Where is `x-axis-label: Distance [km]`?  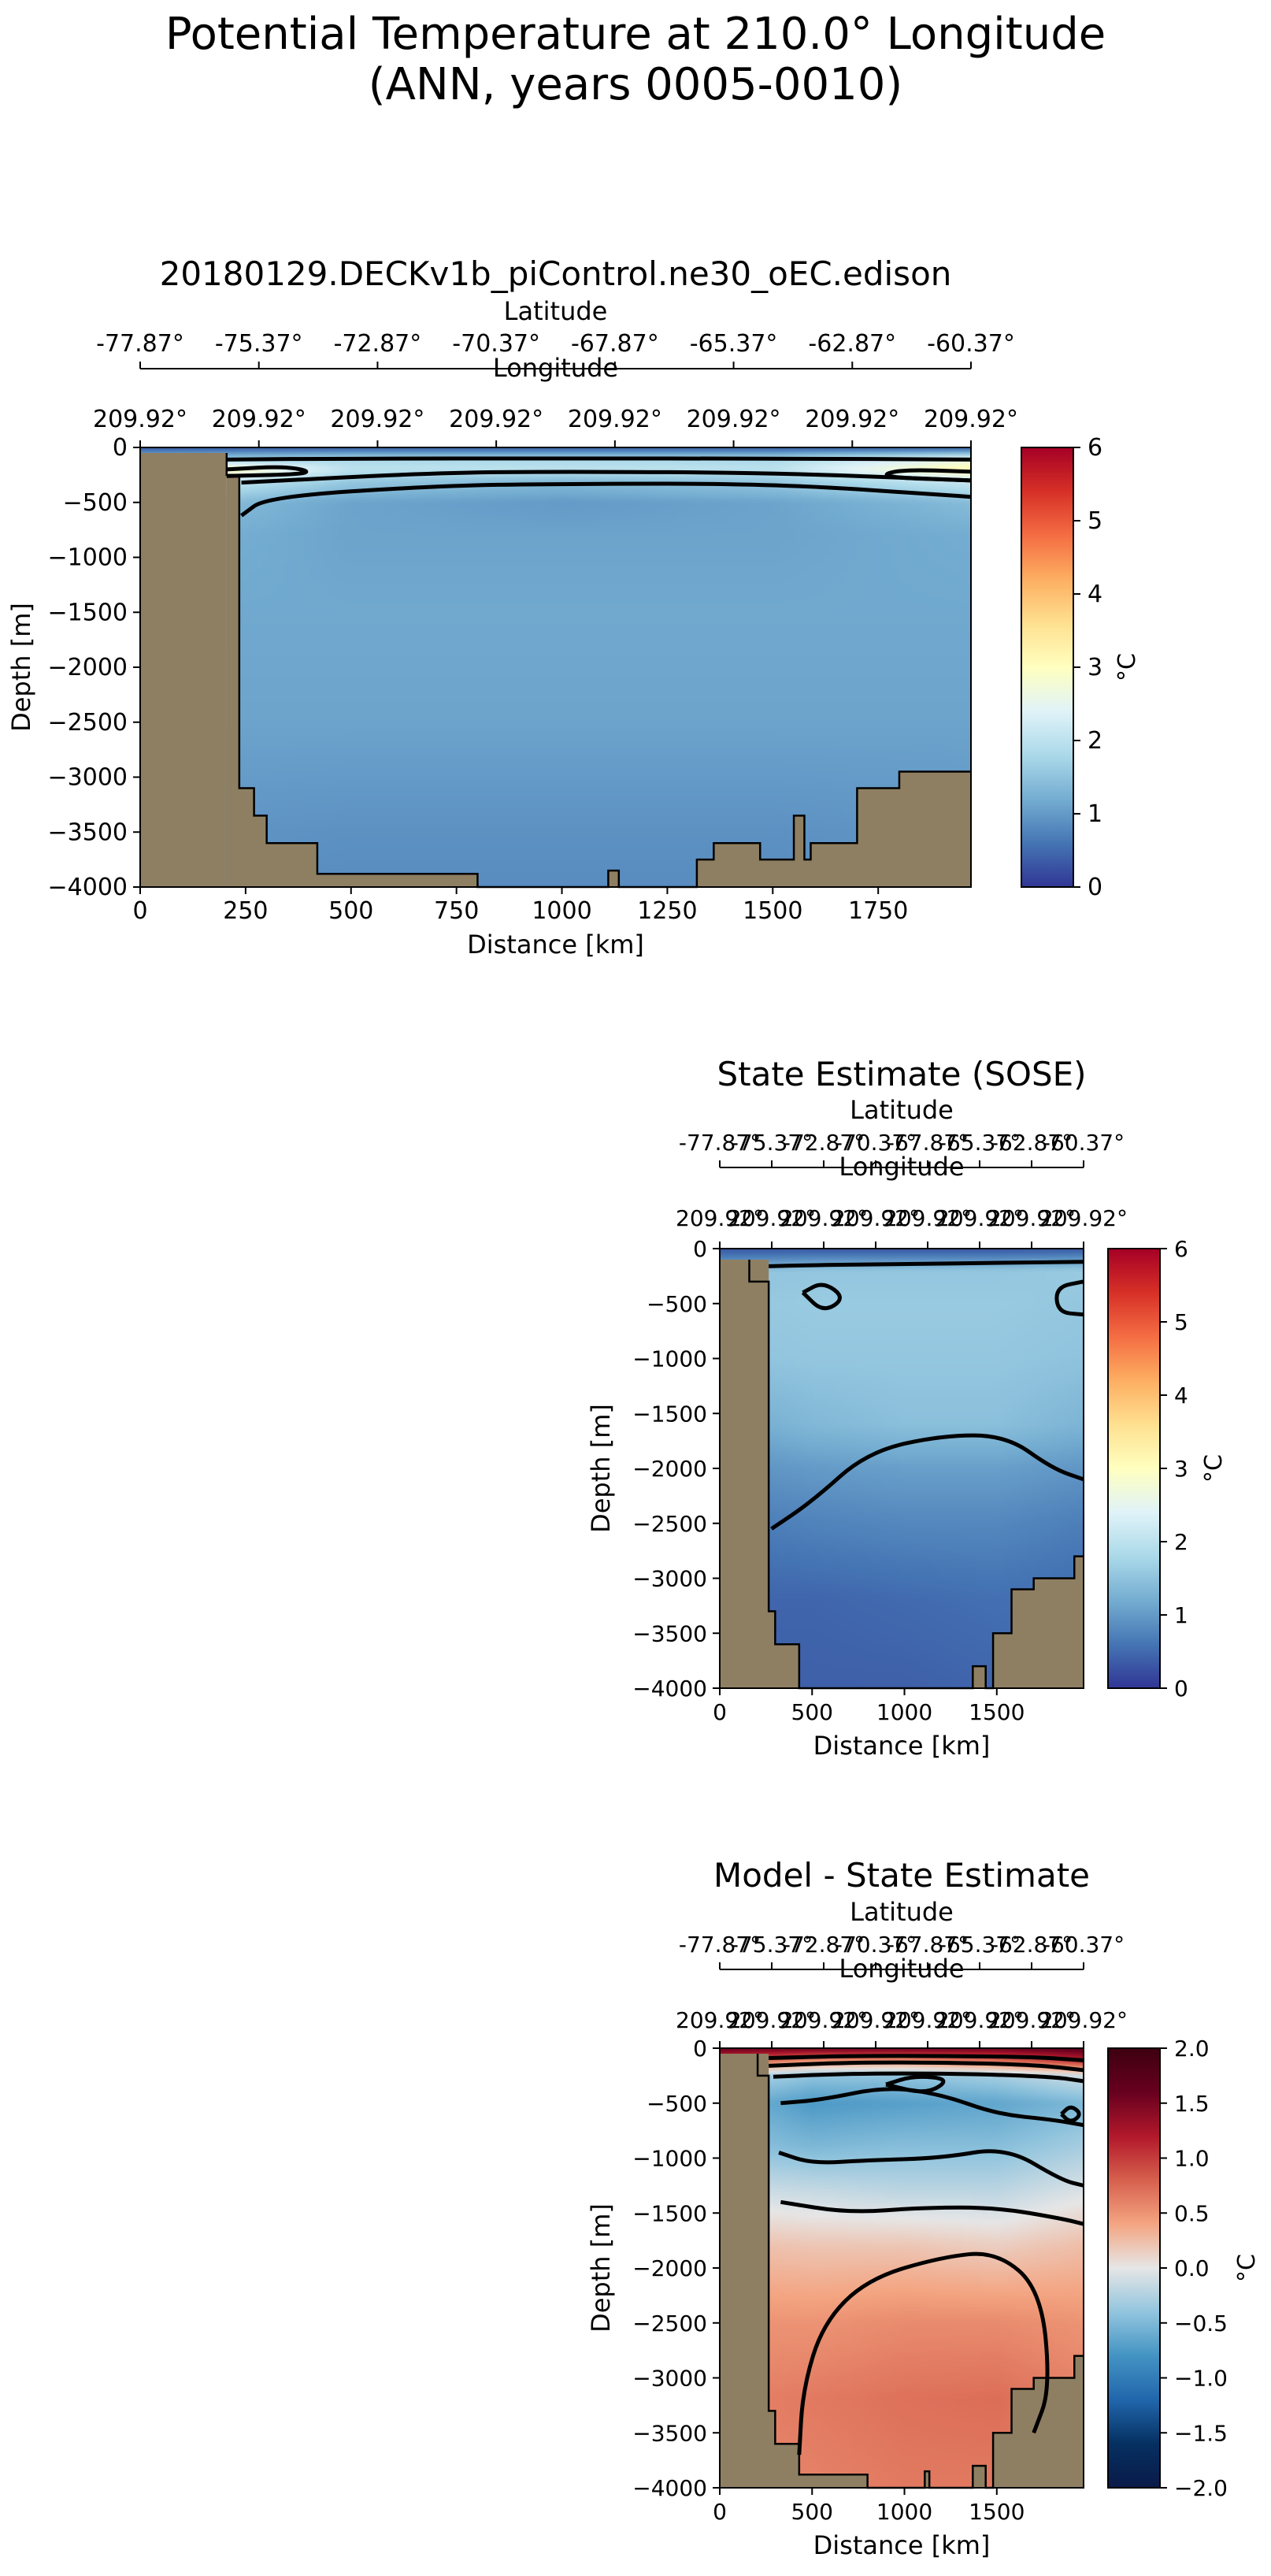
x-axis-label: Distance [km] is located at coordinates (902, 1746).